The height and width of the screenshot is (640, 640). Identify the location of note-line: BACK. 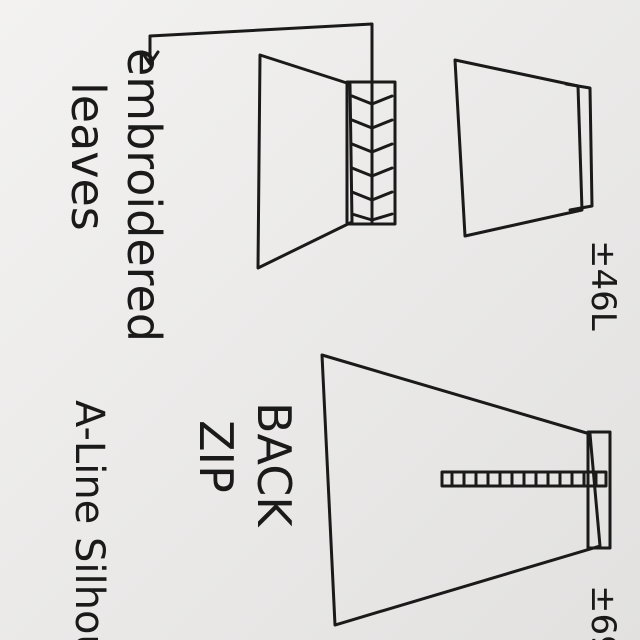
(274, 465).